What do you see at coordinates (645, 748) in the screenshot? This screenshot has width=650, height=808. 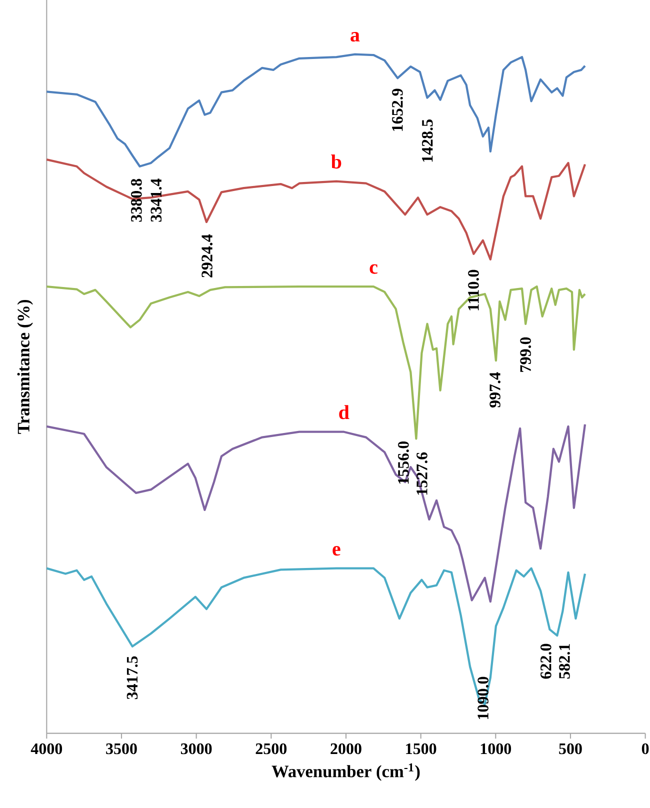 I see `x-tick-label: 0` at bounding box center [645, 748].